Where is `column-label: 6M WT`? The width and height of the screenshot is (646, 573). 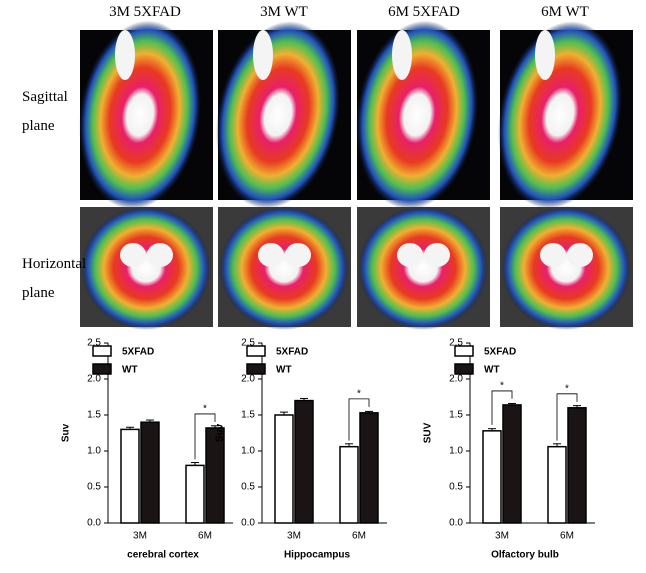 column-label: 6M WT is located at coordinates (565, 12).